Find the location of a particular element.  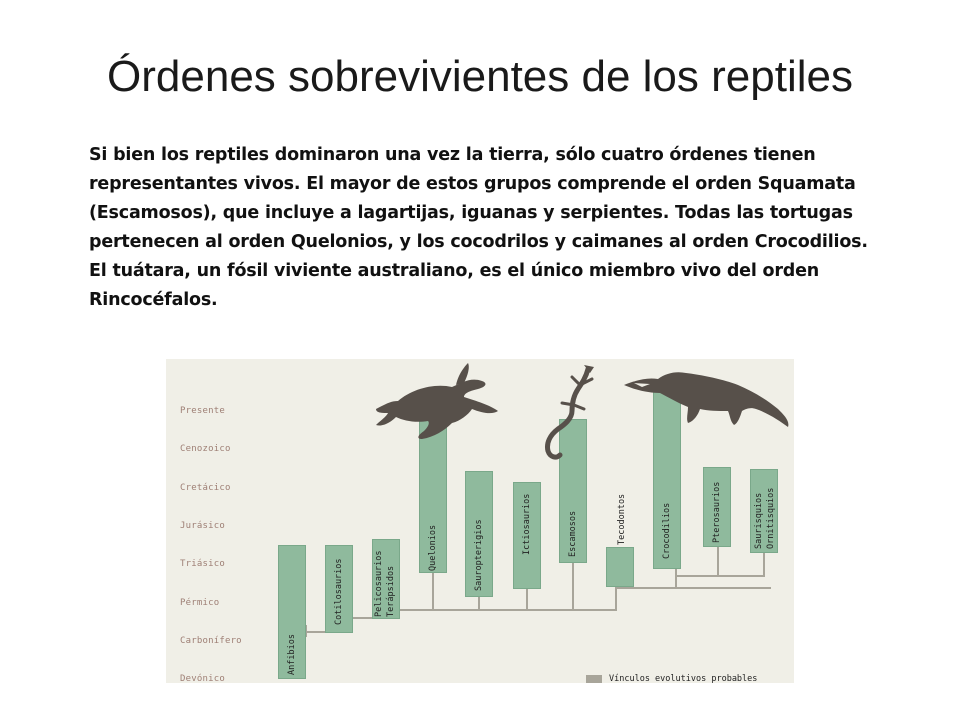

bar-escamosos is located at coordinates (573, 491).